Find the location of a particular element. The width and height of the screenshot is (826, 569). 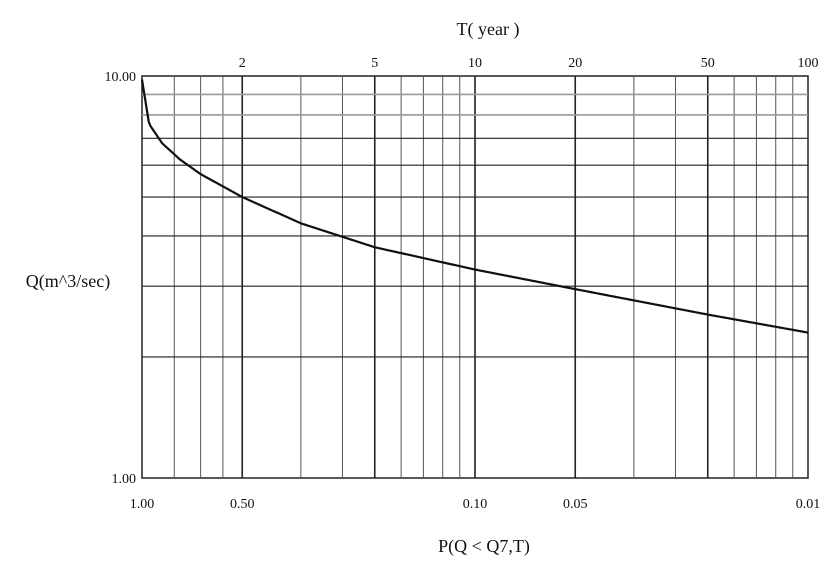

x-bottom-tick-label: 1.00 is located at coordinates (142, 504).